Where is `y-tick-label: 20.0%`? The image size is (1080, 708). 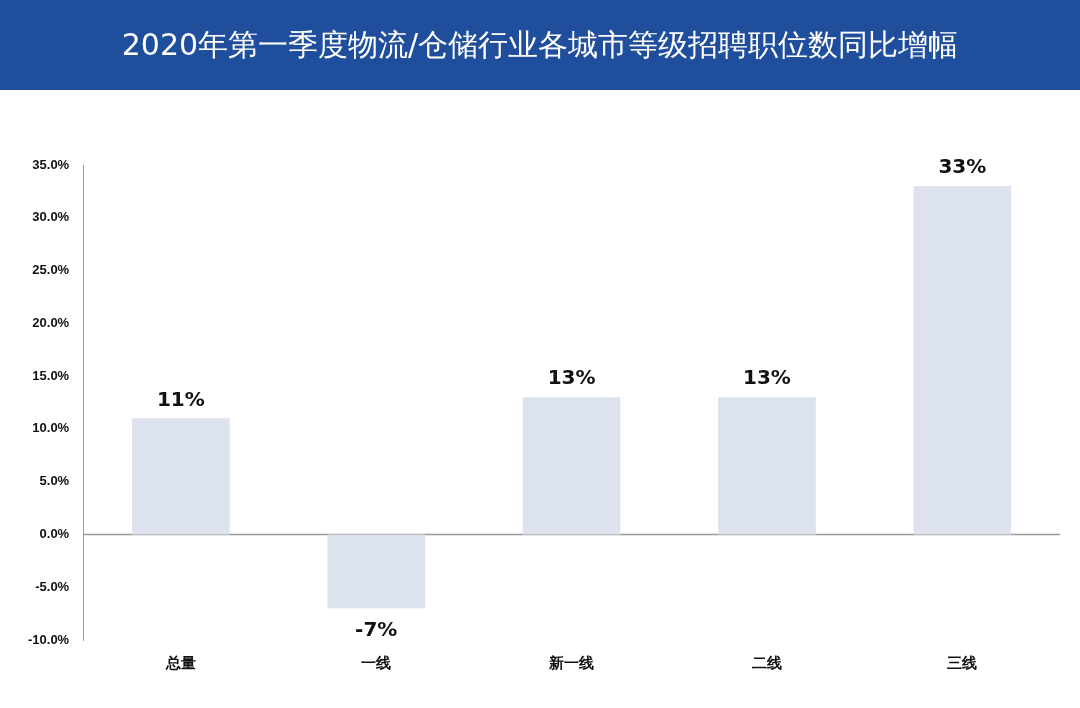 y-tick-label: 20.0% is located at coordinates (51, 322).